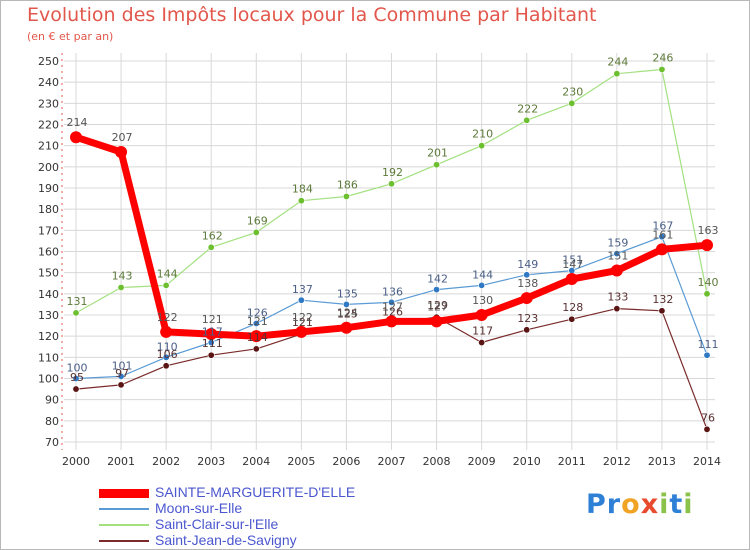 The width and height of the screenshot is (750, 550). Describe the element at coordinates (302, 289) in the screenshot. I see `data-label: 137` at that location.